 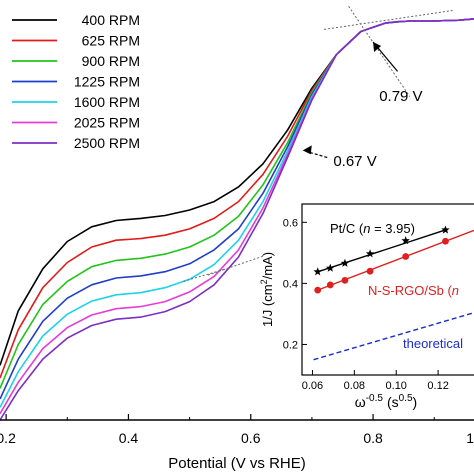 I want to click on legend-label: 1225 RPM, so click(x=107, y=82).